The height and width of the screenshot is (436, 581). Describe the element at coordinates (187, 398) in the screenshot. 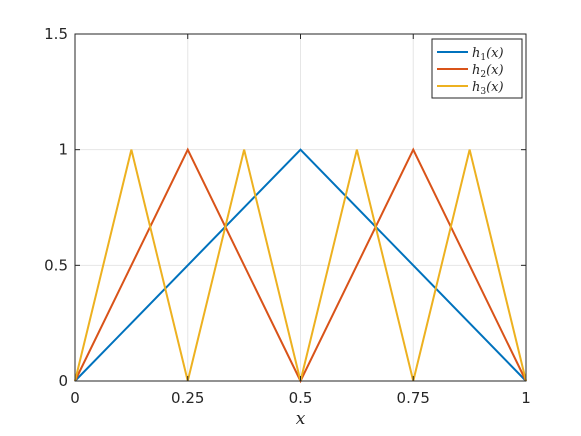

I see `x-tick-label: 0.25` at that location.